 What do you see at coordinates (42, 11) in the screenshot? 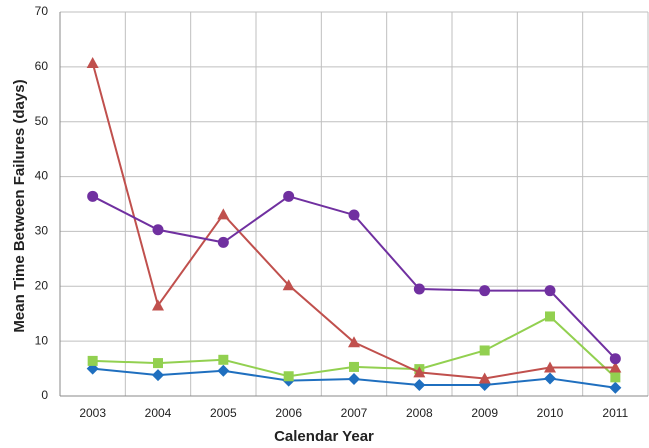
I see `y-tick-label: 70` at bounding box center [42, 11].